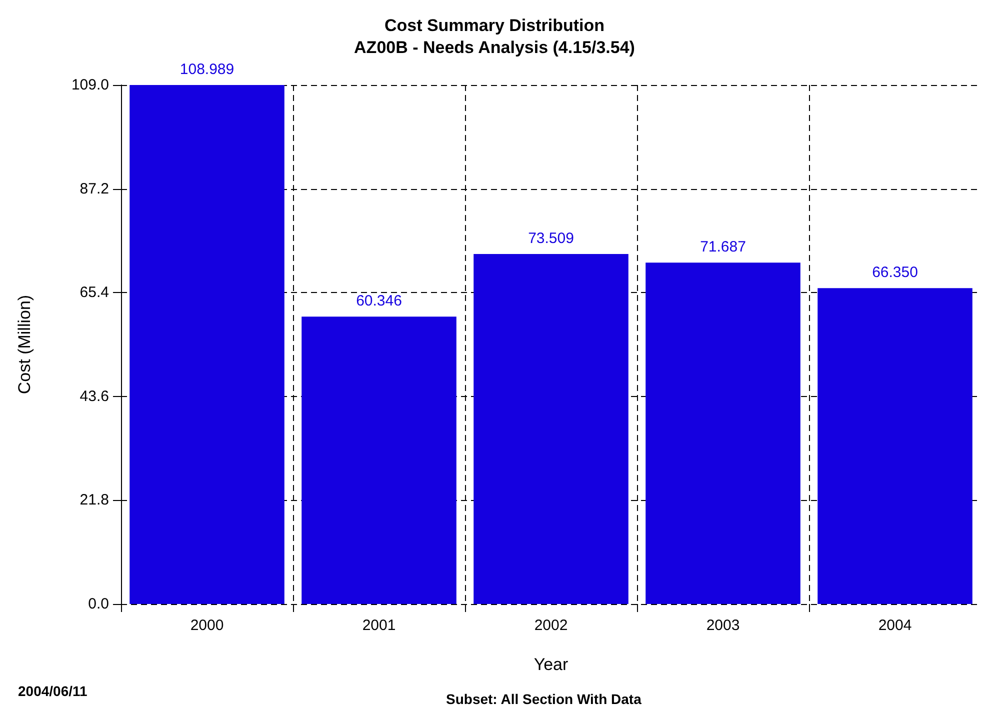 Image resolution: width=989 pixels, height=710 pixels. I want to click on x-tick-label: 2003, so click(723, 625).